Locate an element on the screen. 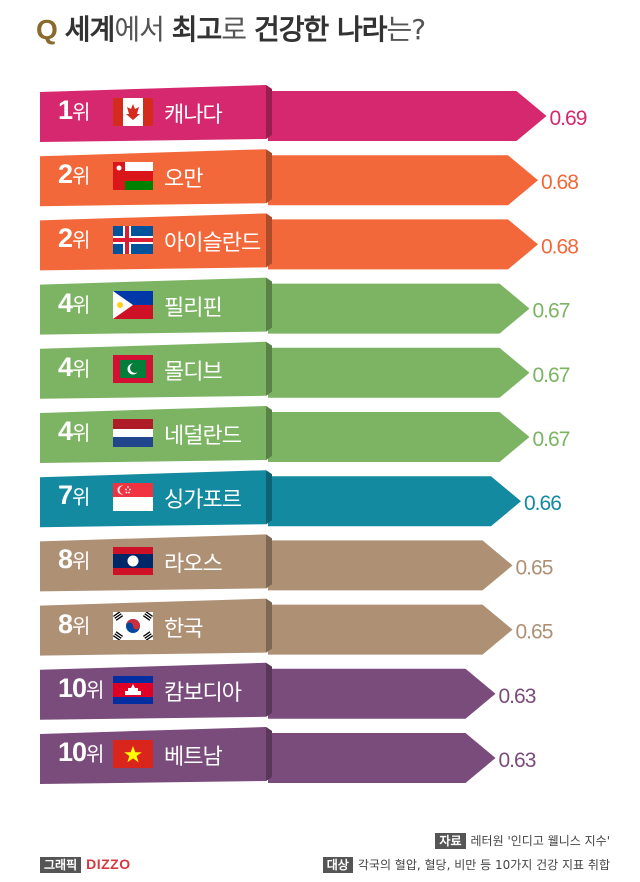 This screenshot has height=882, width=640. chart-title: Q 세계에서 최고로 건강한 나라는? is located at coordinates (231, 30).